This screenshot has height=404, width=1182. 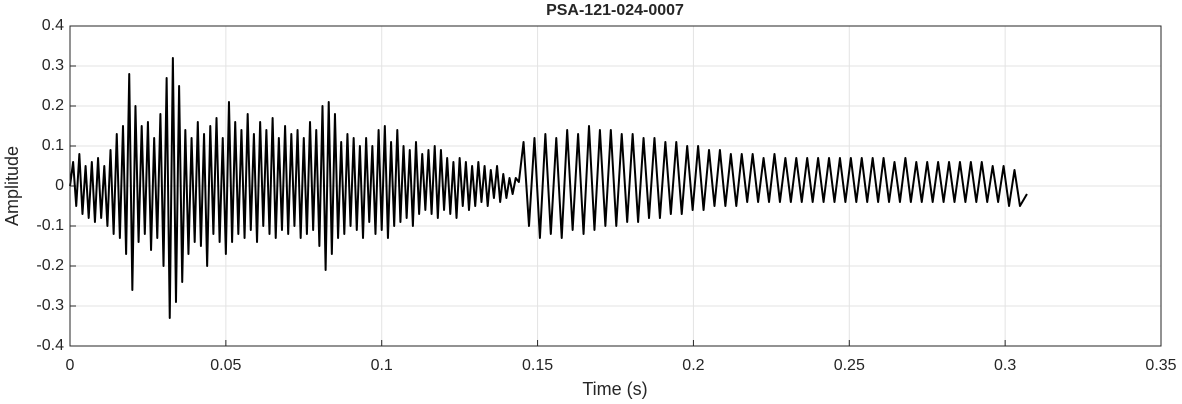 What do you see at coordinates (53, 145) in the screenshot?
I see `y-tick-label: 0.1` at bounding box center [53, 145].